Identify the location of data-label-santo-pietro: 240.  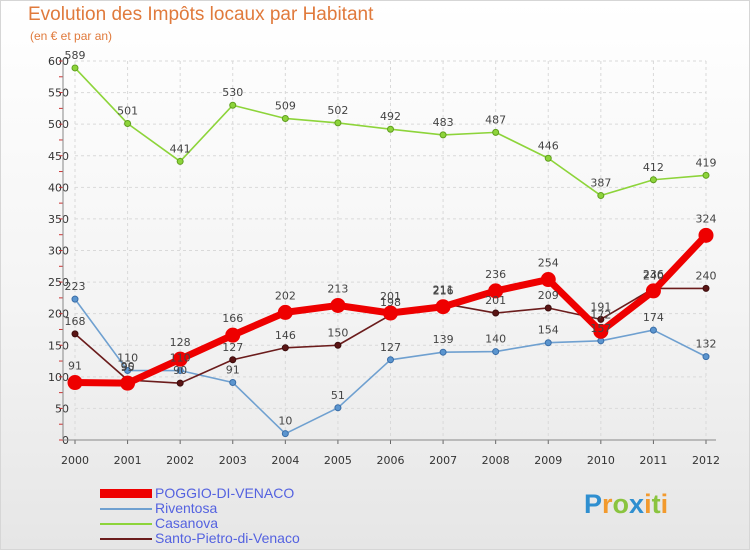
(653, 275).